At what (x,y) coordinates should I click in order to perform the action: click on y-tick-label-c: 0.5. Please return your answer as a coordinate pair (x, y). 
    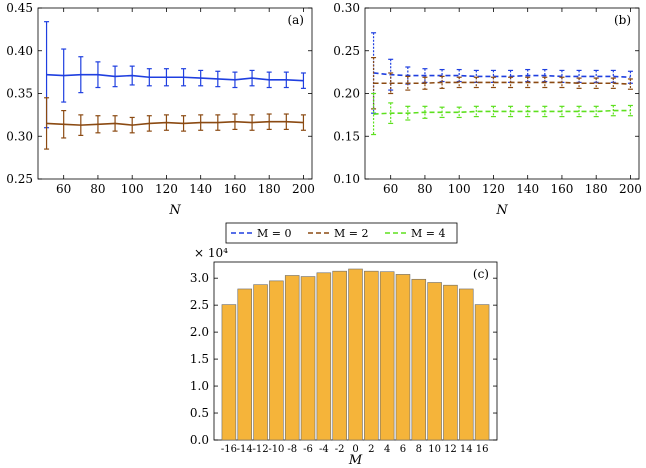
    Looking at the image, I should click on (199, 413).